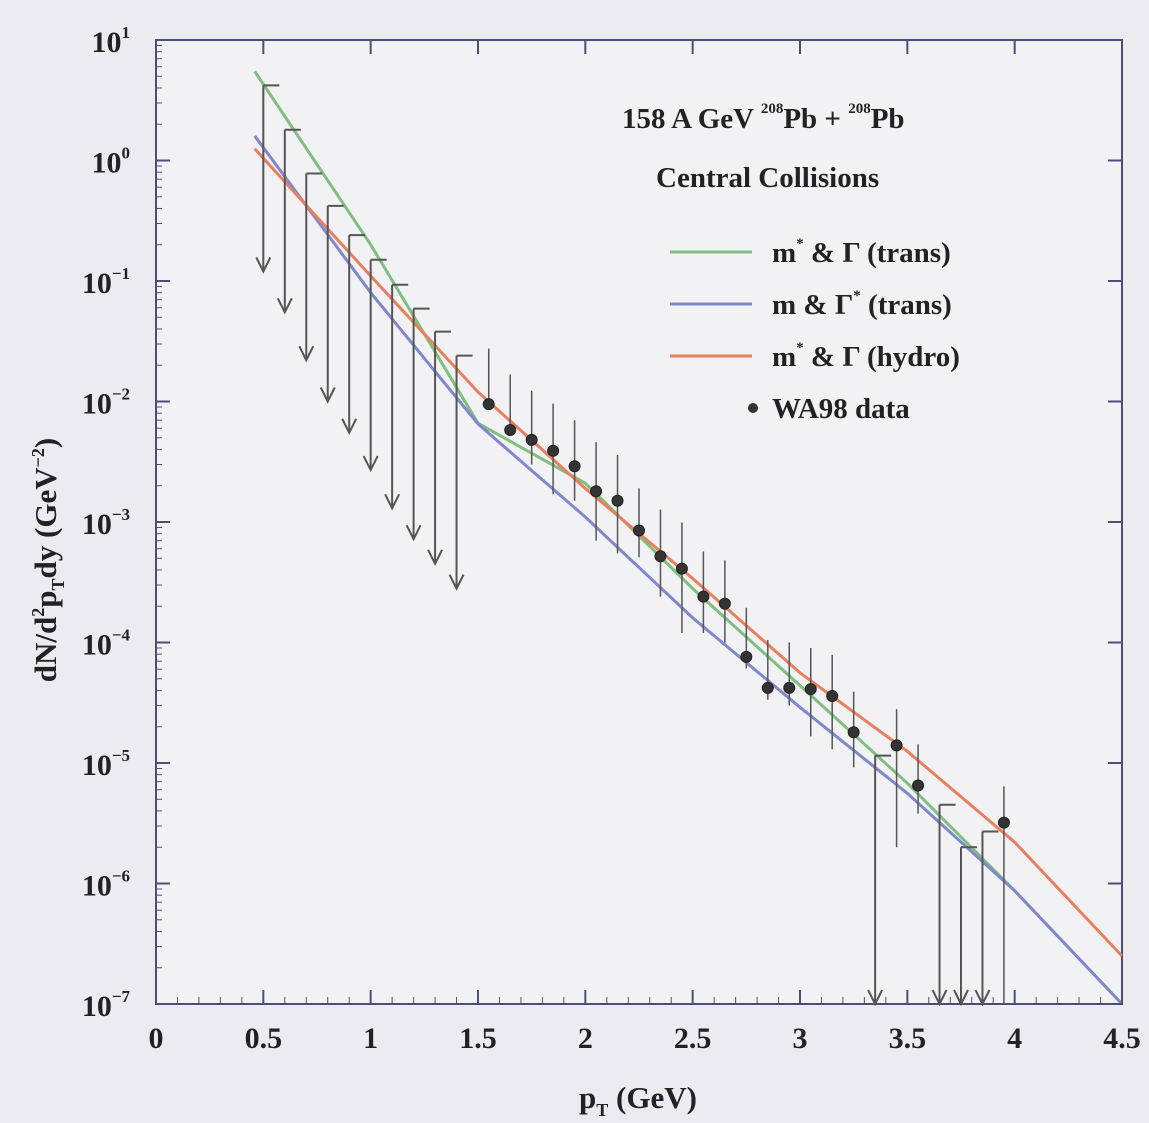 This screenshot has width=1149, height=1123. Describe the element at coordinates (45, 598) in the screenshot. I see `y-axis-title-b: p` at that location.